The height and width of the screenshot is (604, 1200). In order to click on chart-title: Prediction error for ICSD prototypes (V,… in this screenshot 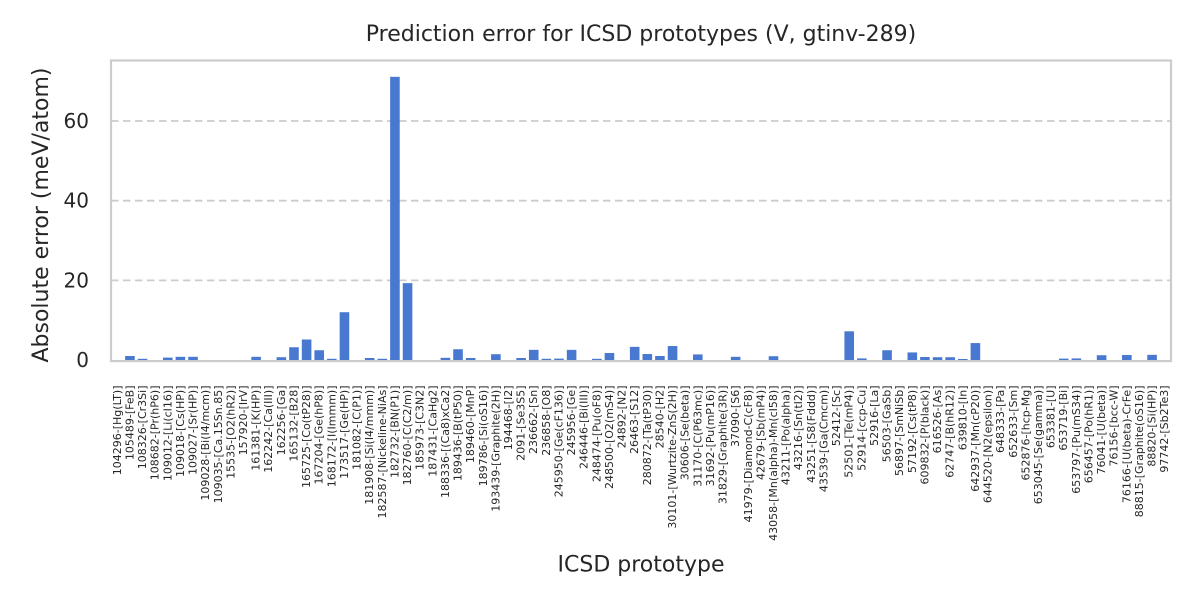, I will do `click(641, 34)`.